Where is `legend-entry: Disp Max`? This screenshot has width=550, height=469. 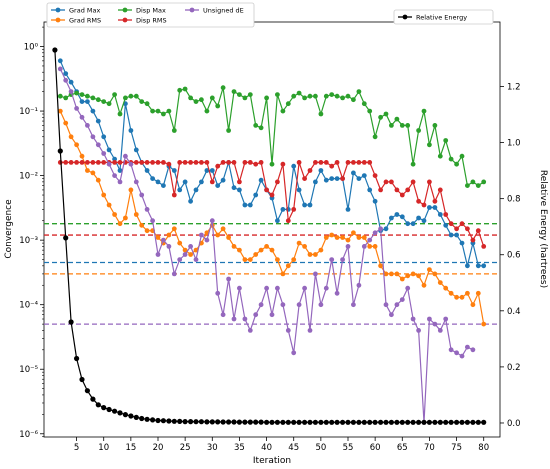 legend-entry: Disp Max is located at coordinates (142, 11).